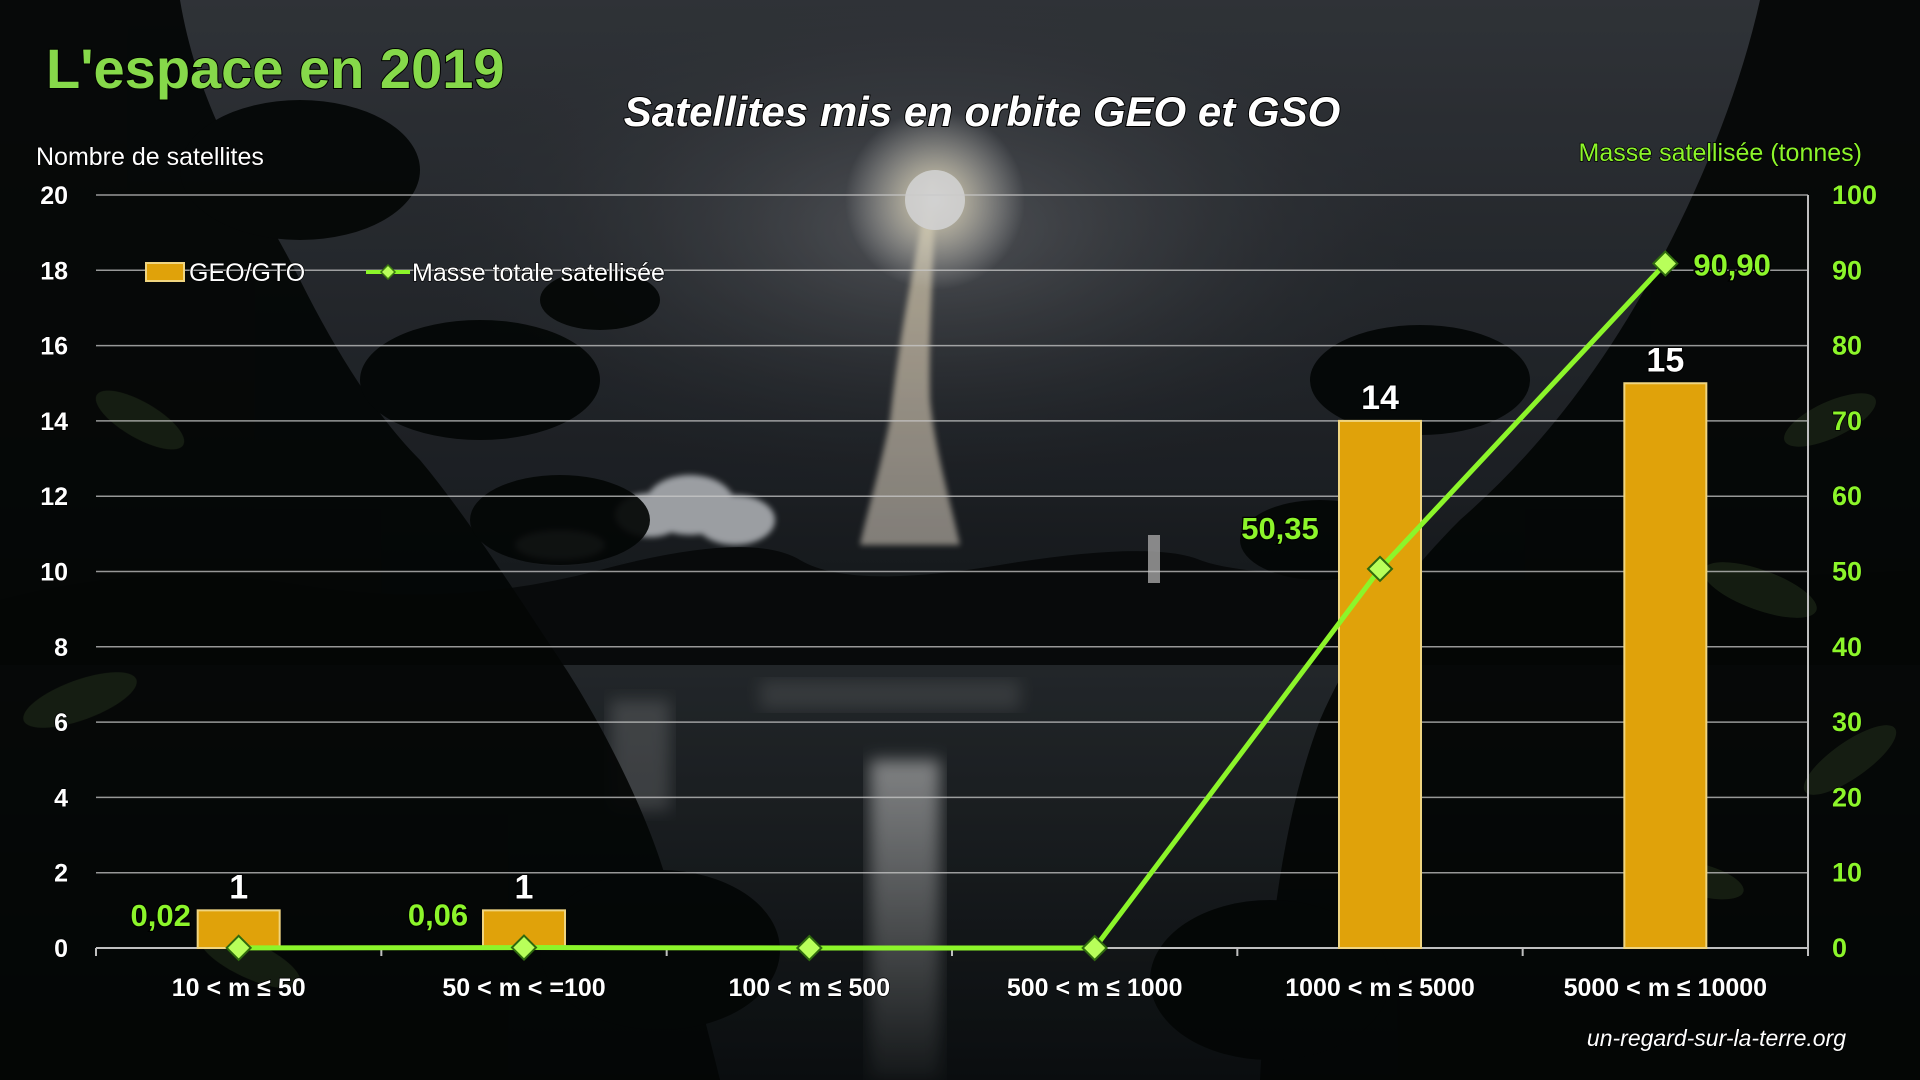  Describe the element at coordinates (1847, 496) in the screenshot. I see `right-tick-label: 60` at that location.